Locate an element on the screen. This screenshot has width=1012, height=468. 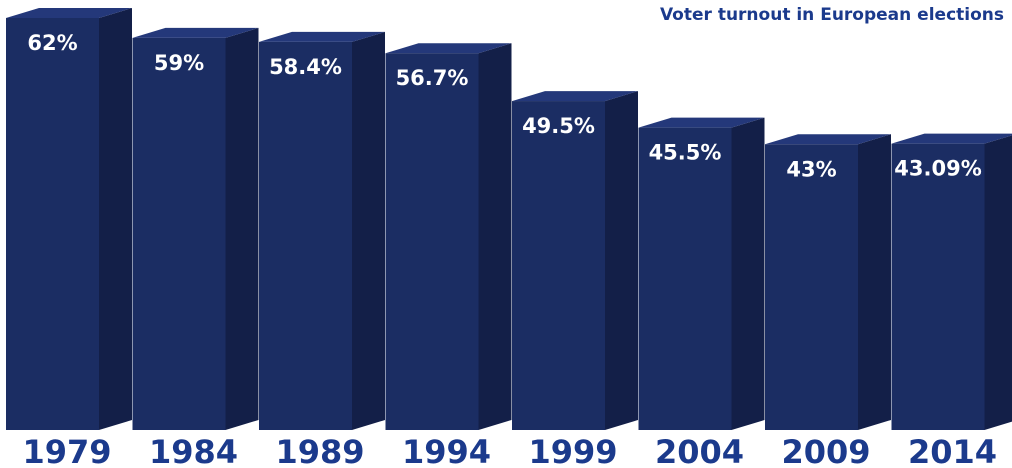
x-tick-label: 1994 is located at coordinates (446, 450).